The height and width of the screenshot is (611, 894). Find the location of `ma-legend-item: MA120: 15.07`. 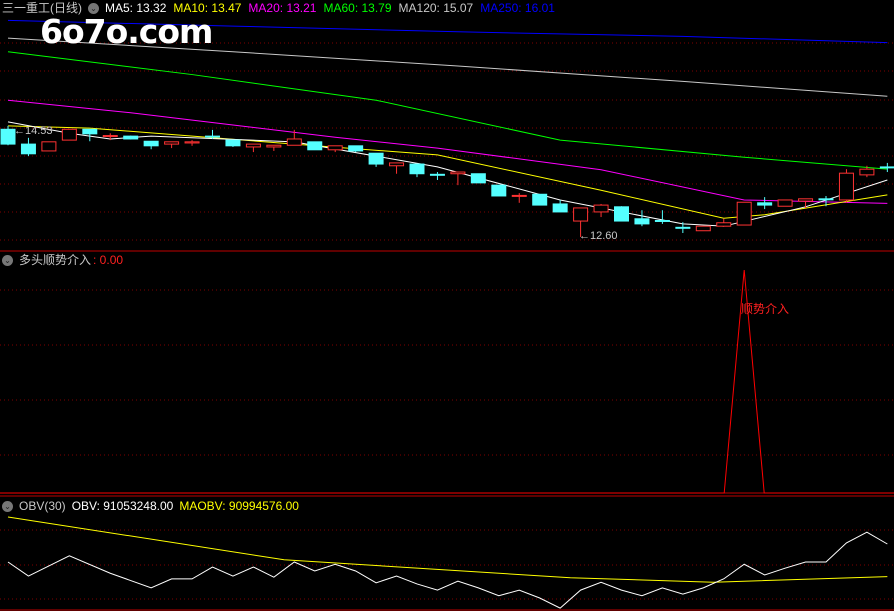

ma-legend-item: MA120: 15.07 is located at coordinates (436, 8).